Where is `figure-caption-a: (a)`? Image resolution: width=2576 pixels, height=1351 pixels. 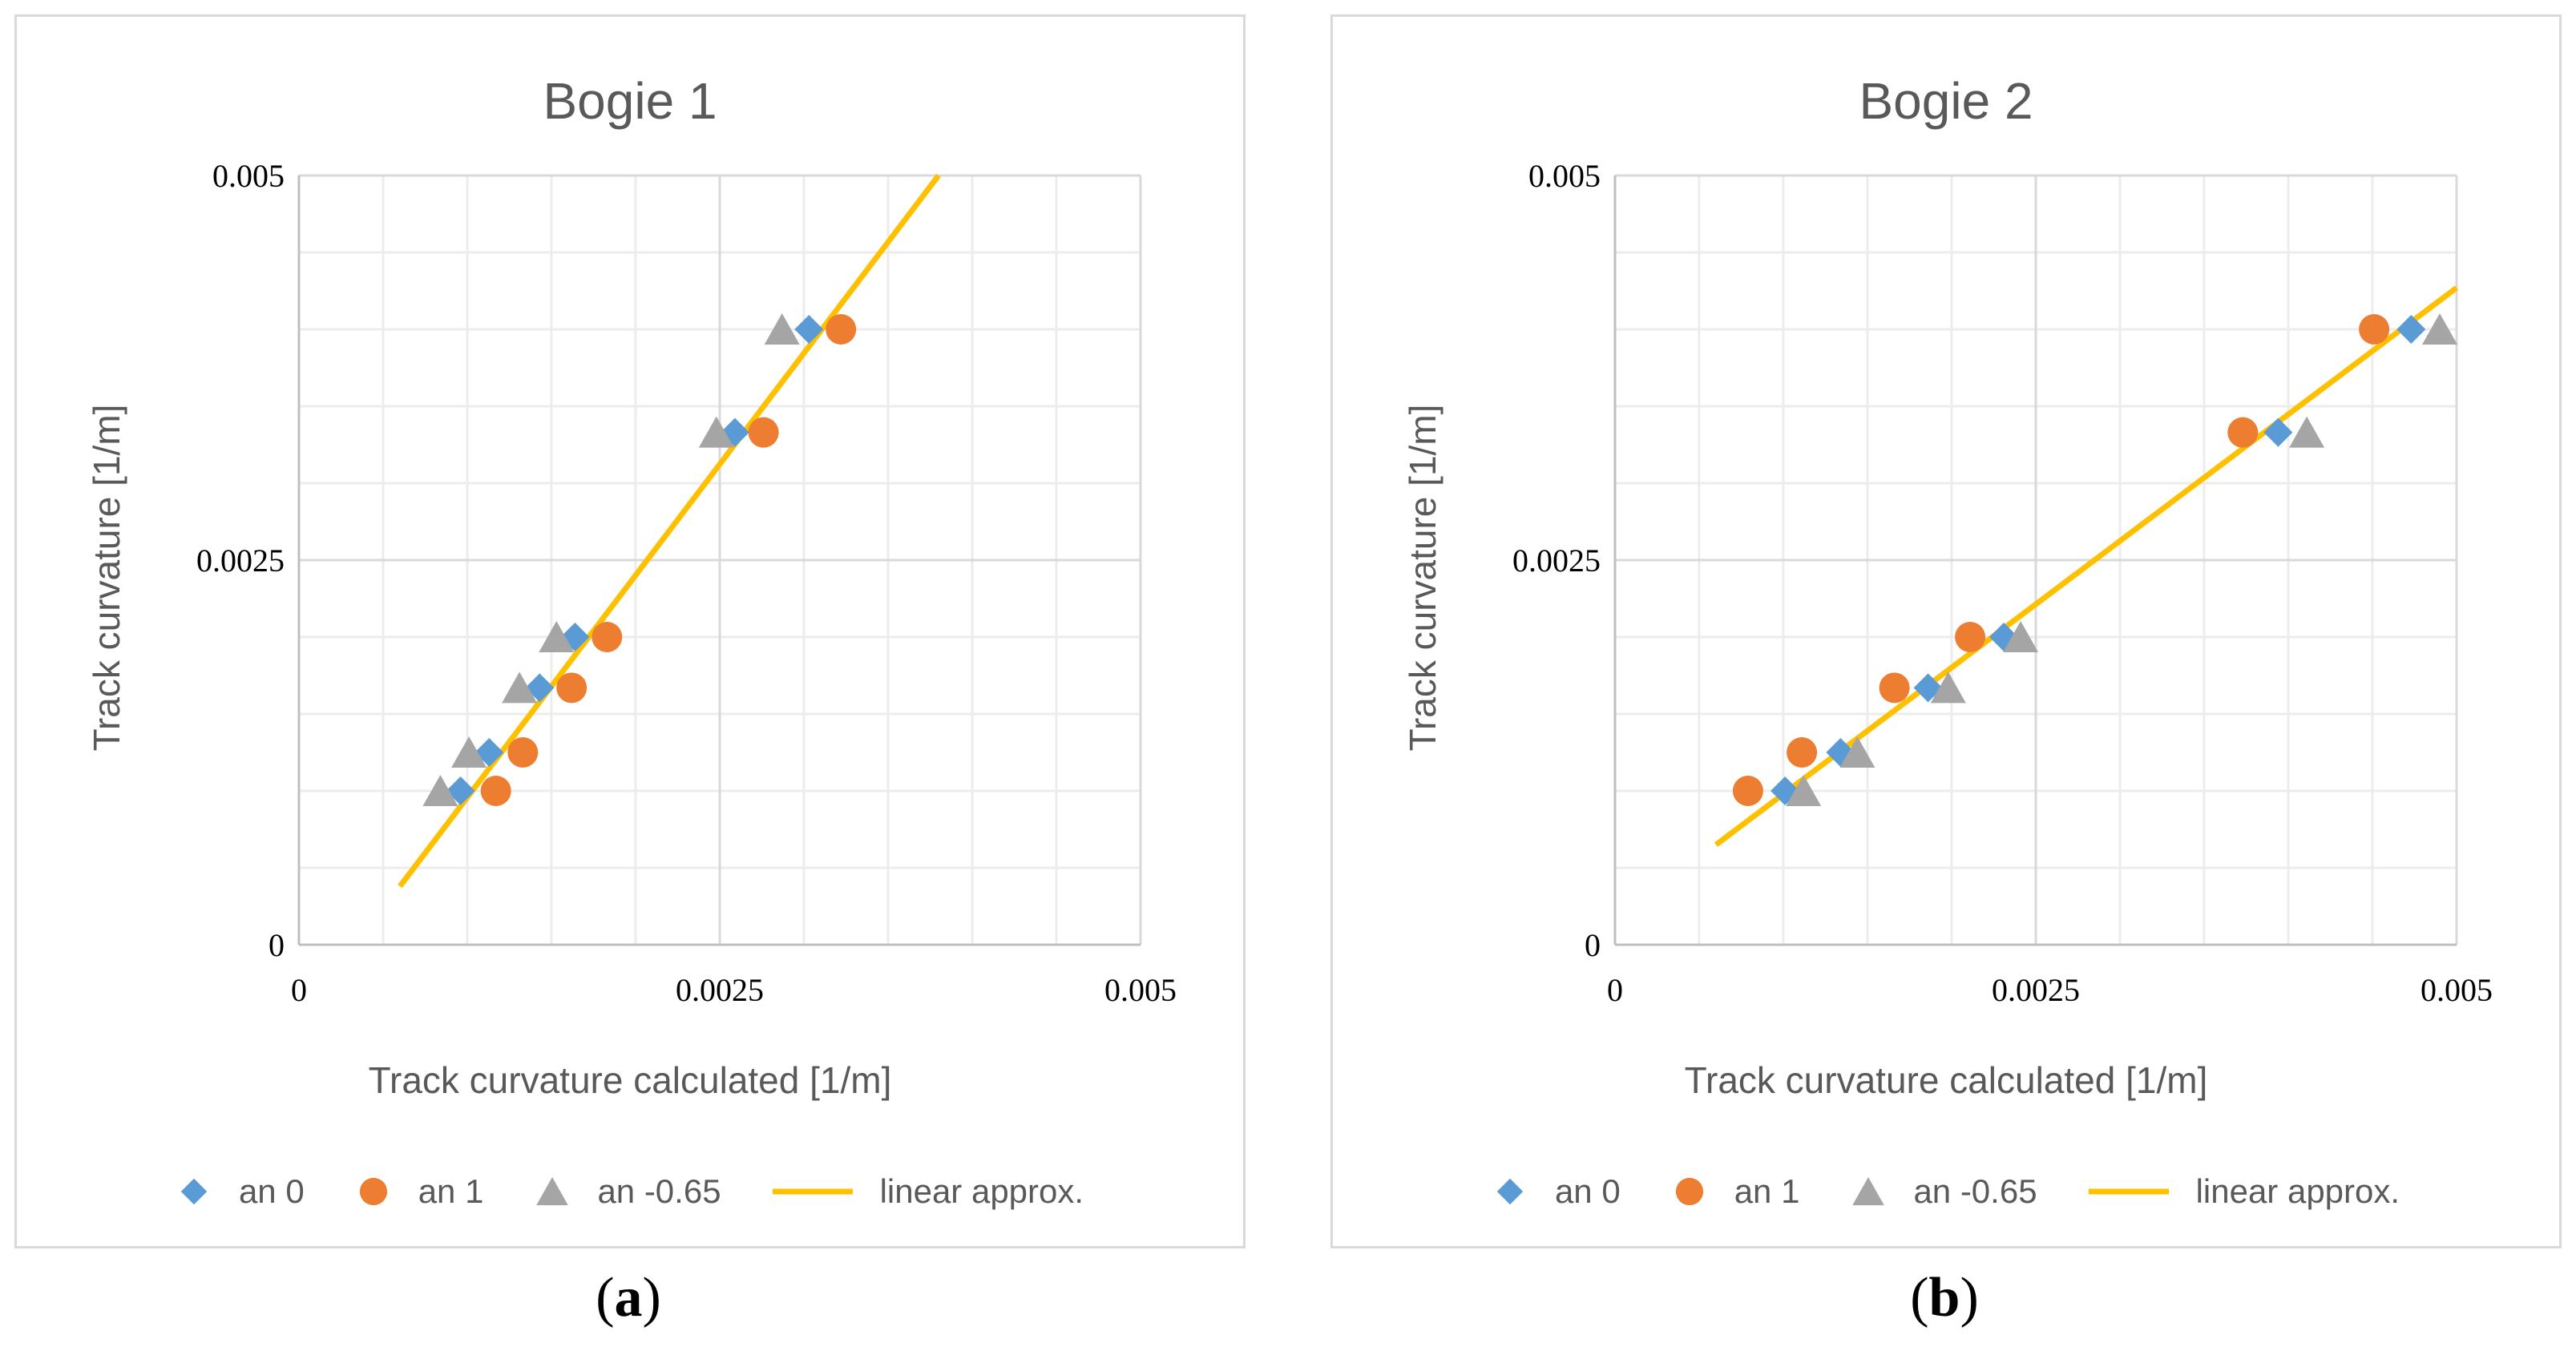
figure-caption-a: (a) is located at coordinates (628, 1298).